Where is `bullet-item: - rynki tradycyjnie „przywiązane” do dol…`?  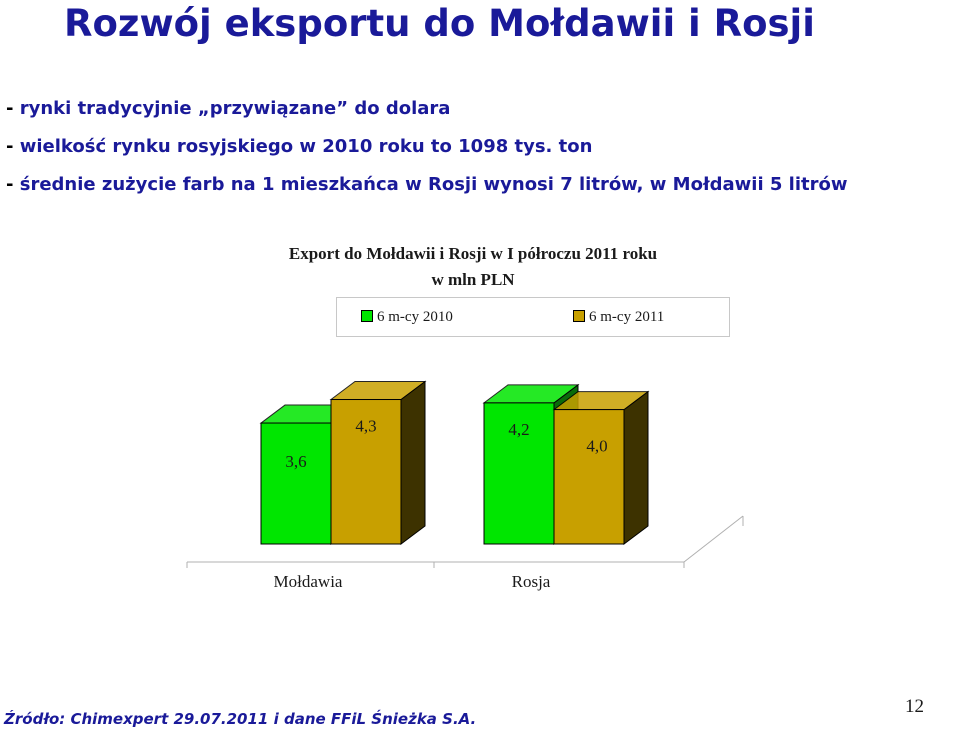 bullet-item: - rynki tradycyjnie „przywiązane” do dol… is located at coordinates (228, 108).